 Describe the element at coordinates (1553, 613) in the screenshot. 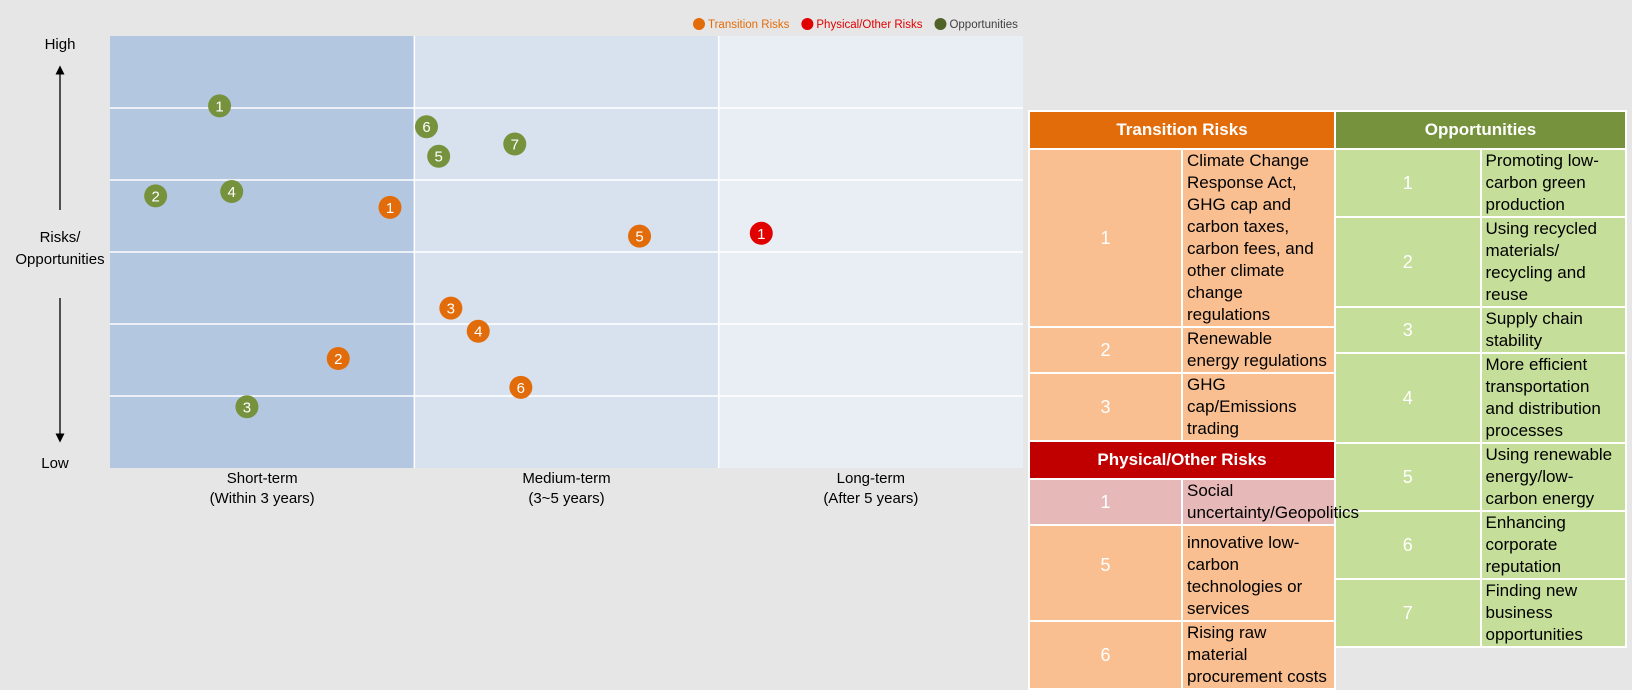

I see `opportunity-row-text: Finding new business opportunities` at that location.